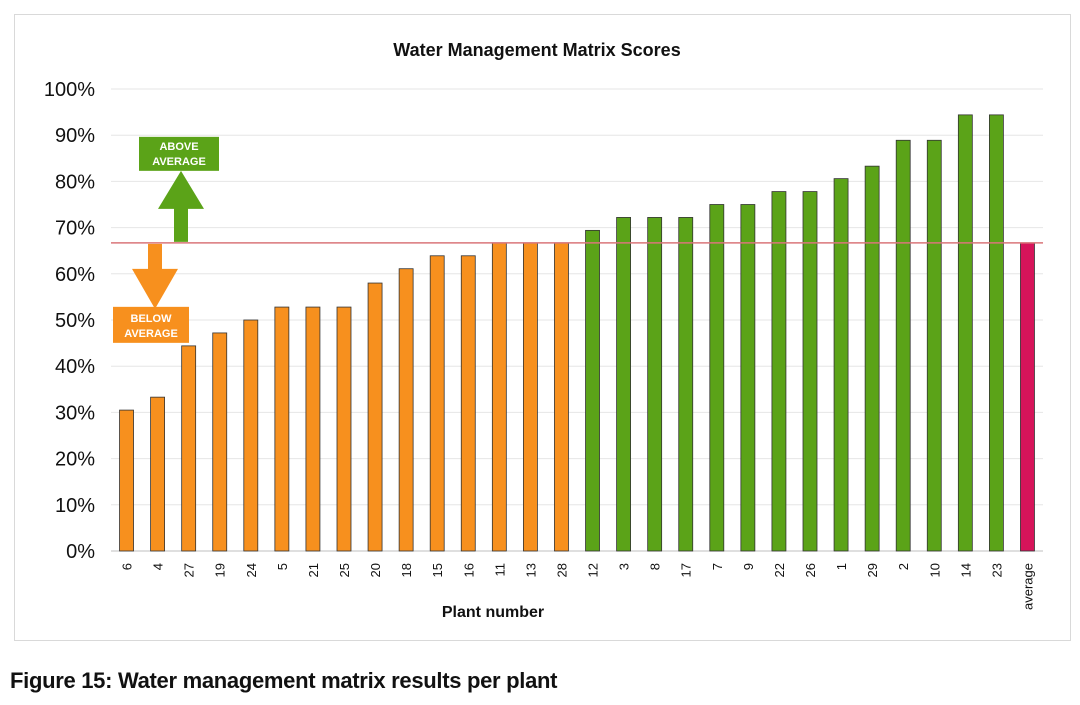 The width and height of the screenshot is (1080, 705). What do you see at coordinates (779, 570) in the screenshot?
I see `x-tick-label: 22` at bounding box center [779, 570].